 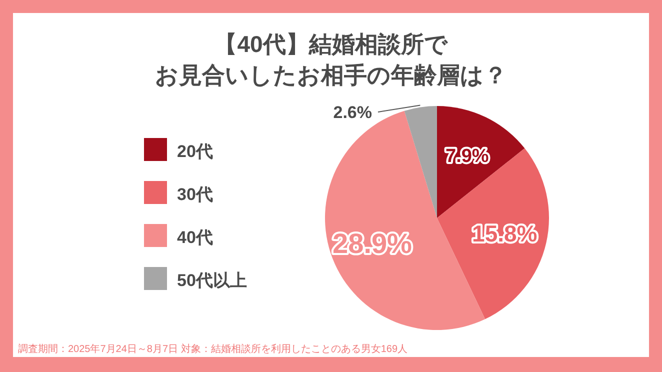 I want to click on legend-label: 50代以上, so click(x=212, y=280).